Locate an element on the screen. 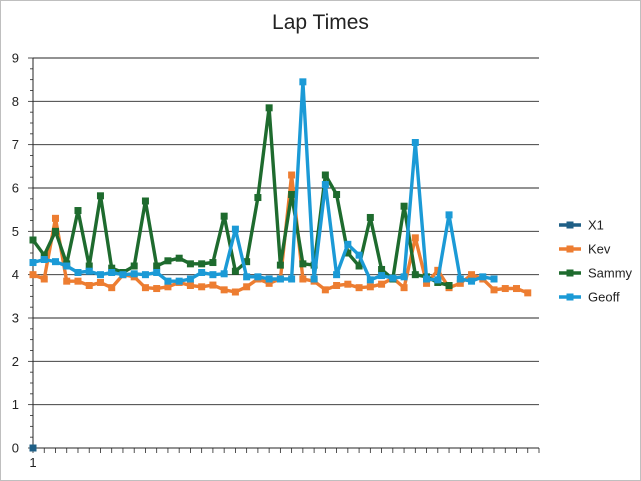 This screenshot has height=481, width=641. x-tick-label-1: 1 is located at coordinates (32, 462).